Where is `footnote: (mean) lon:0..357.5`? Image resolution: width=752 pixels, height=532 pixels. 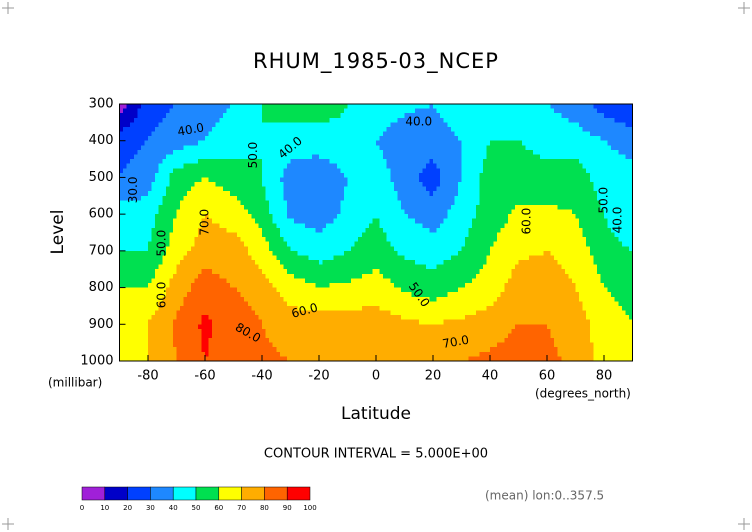 footnote: (mean) lon:0..357.5 is located at coordinates (544, 496).